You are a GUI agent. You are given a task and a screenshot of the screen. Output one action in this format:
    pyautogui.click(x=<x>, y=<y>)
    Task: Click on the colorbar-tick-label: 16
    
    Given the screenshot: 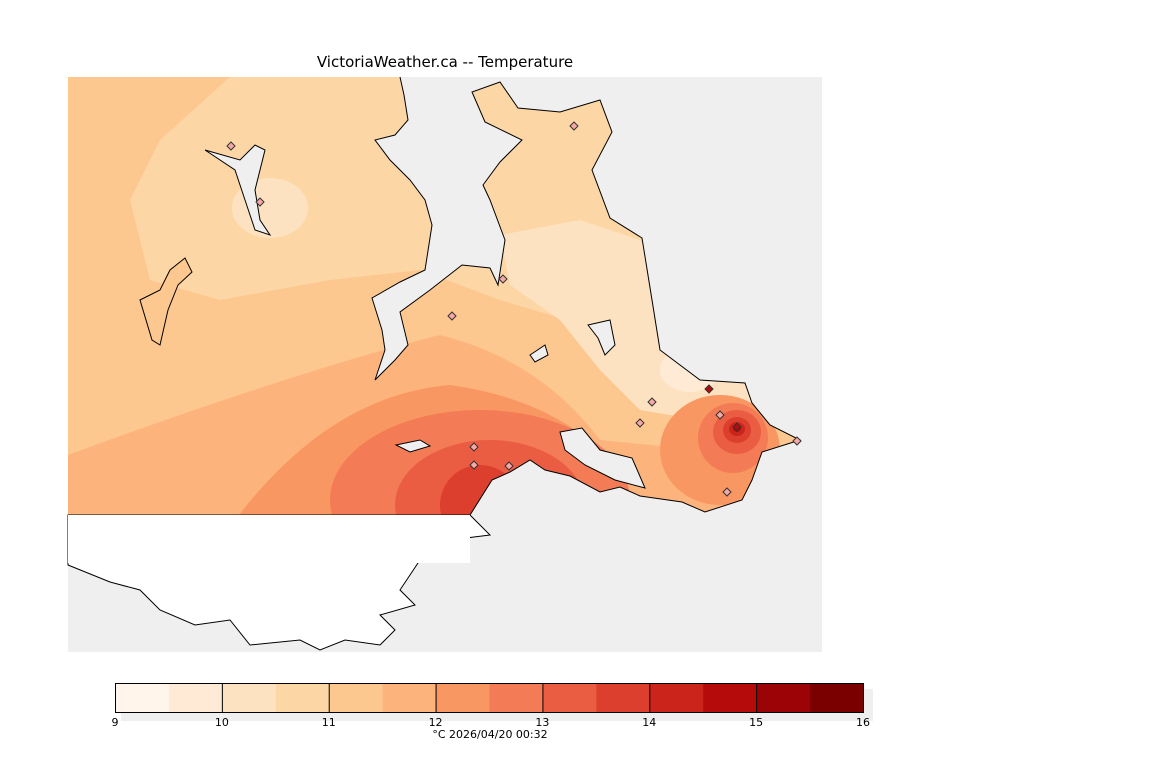 What is the action you would take?
    pyautogui.click(x=863, y=722)
    